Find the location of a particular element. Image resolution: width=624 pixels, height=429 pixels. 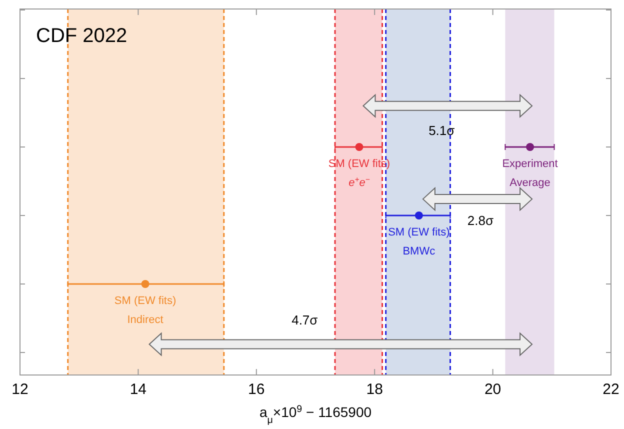

x-tick-label: 12 is located at coordinates (20, 389).